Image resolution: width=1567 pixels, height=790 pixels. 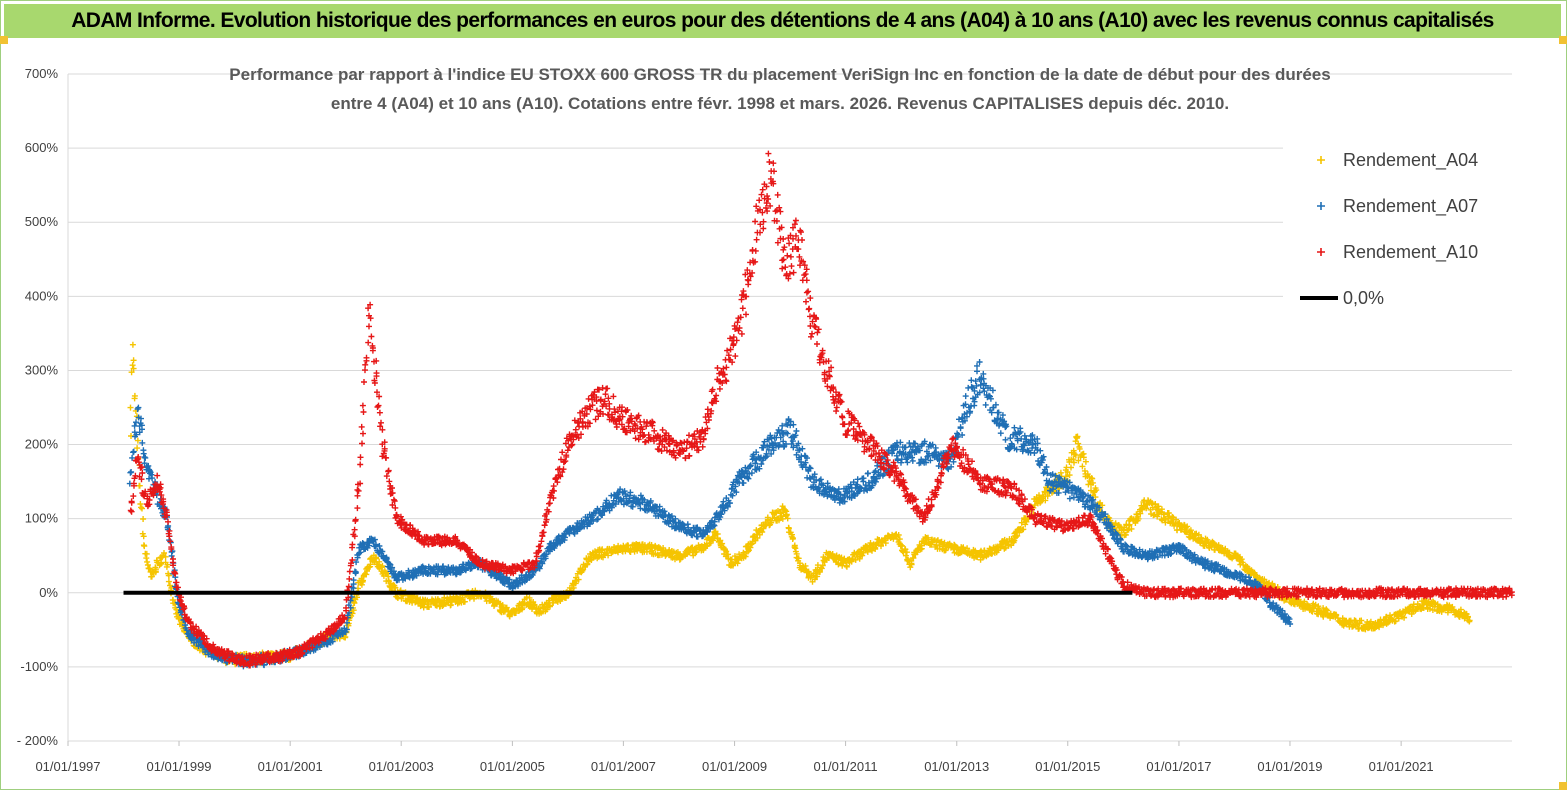 What do you see at coordinates (512, 766) in the screenshot?
I see `x-tick-label: 01/01/2005` at bounding box center [512, 766].